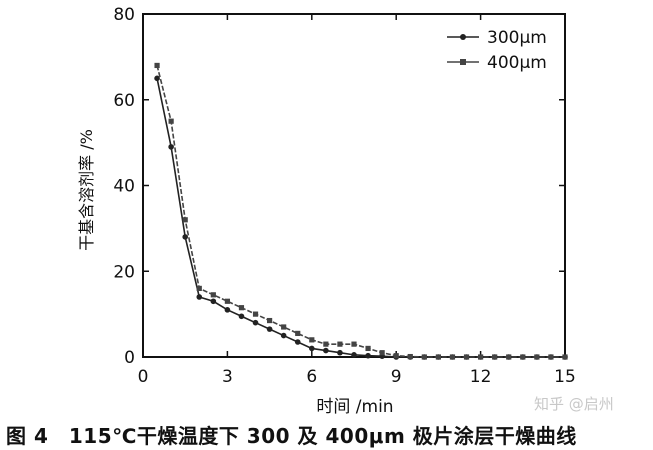 The width and height of the screenshot is (653, 450). Describe the element at coordinates (517, 63) in the screenshot. I see `legend-label-2: 400μm` at that location.